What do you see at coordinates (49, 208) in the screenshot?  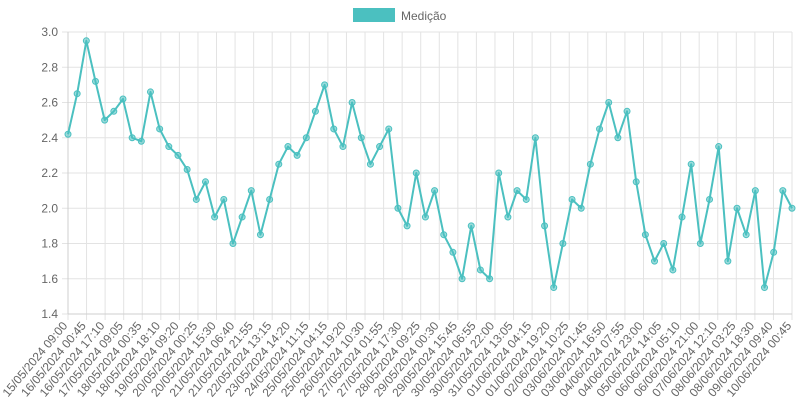 I see `y-tick-label: 2.0` at bounding box center [49, 208].